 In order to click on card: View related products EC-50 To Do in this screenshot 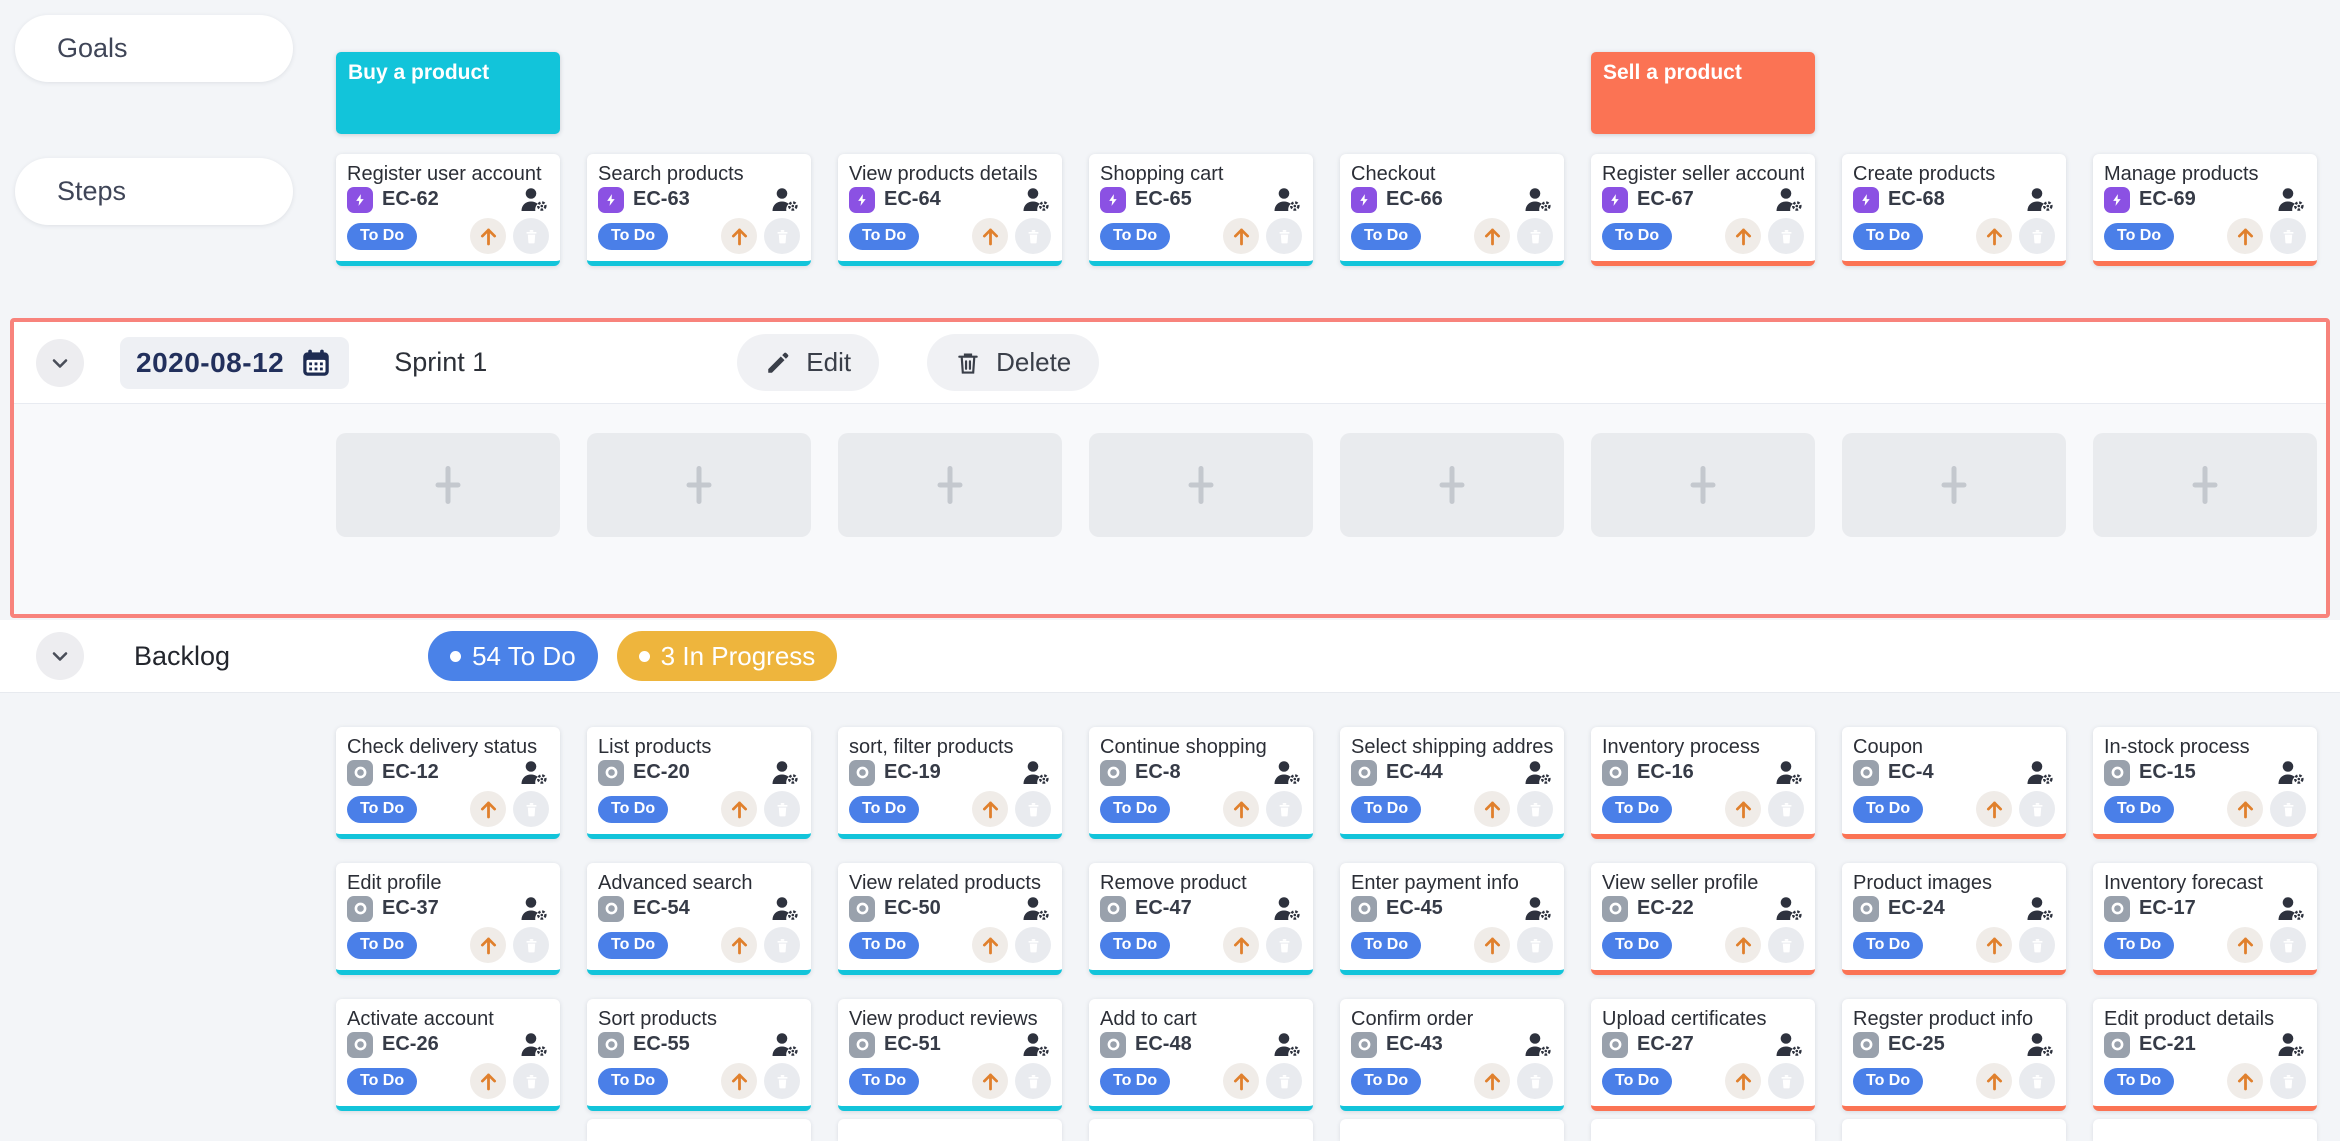, I will do `click(950, 919)`.